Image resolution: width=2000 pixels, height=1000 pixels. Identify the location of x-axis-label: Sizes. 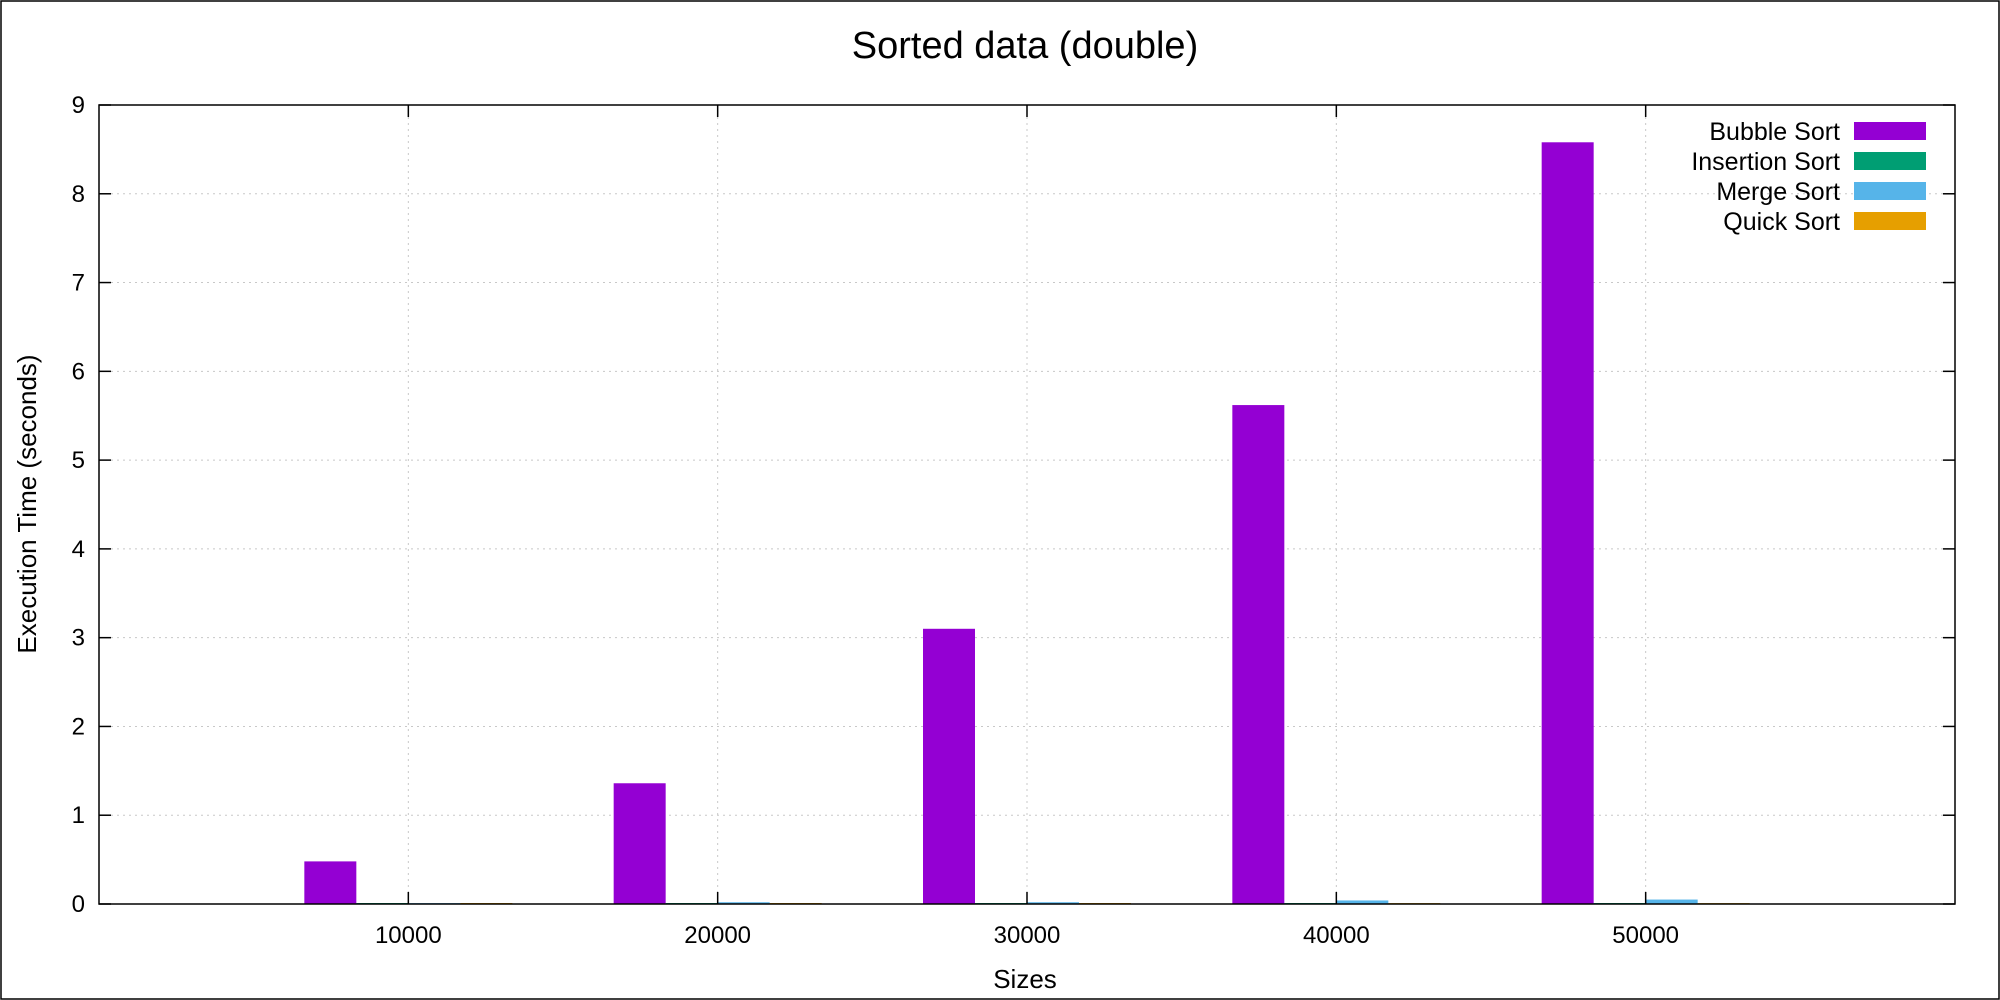
(1025, 979).